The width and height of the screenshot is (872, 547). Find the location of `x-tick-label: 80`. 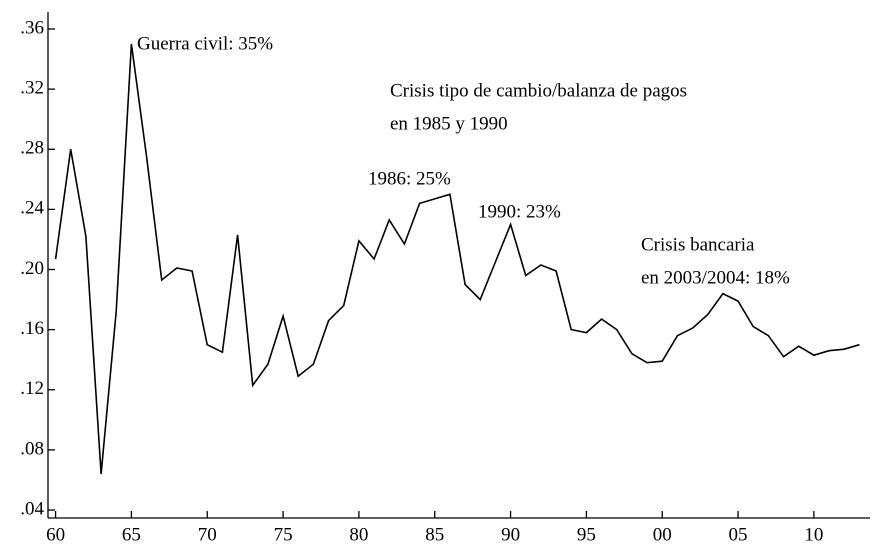

x-tick-label: 80 is located at coordinates (358, 534).